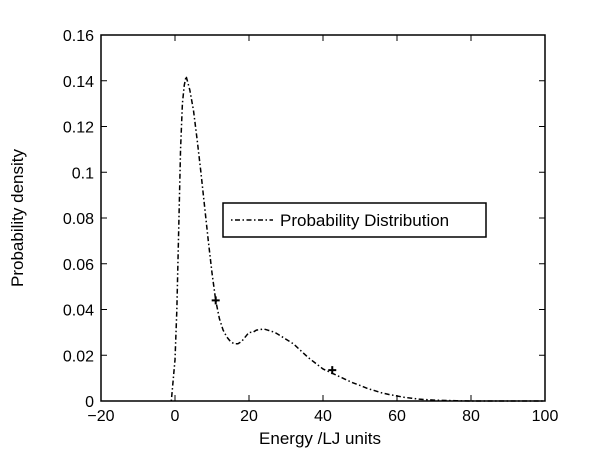 This screenshot has width=599, height=451. I want to click on x-tick-label: −20, so click(100, 416).